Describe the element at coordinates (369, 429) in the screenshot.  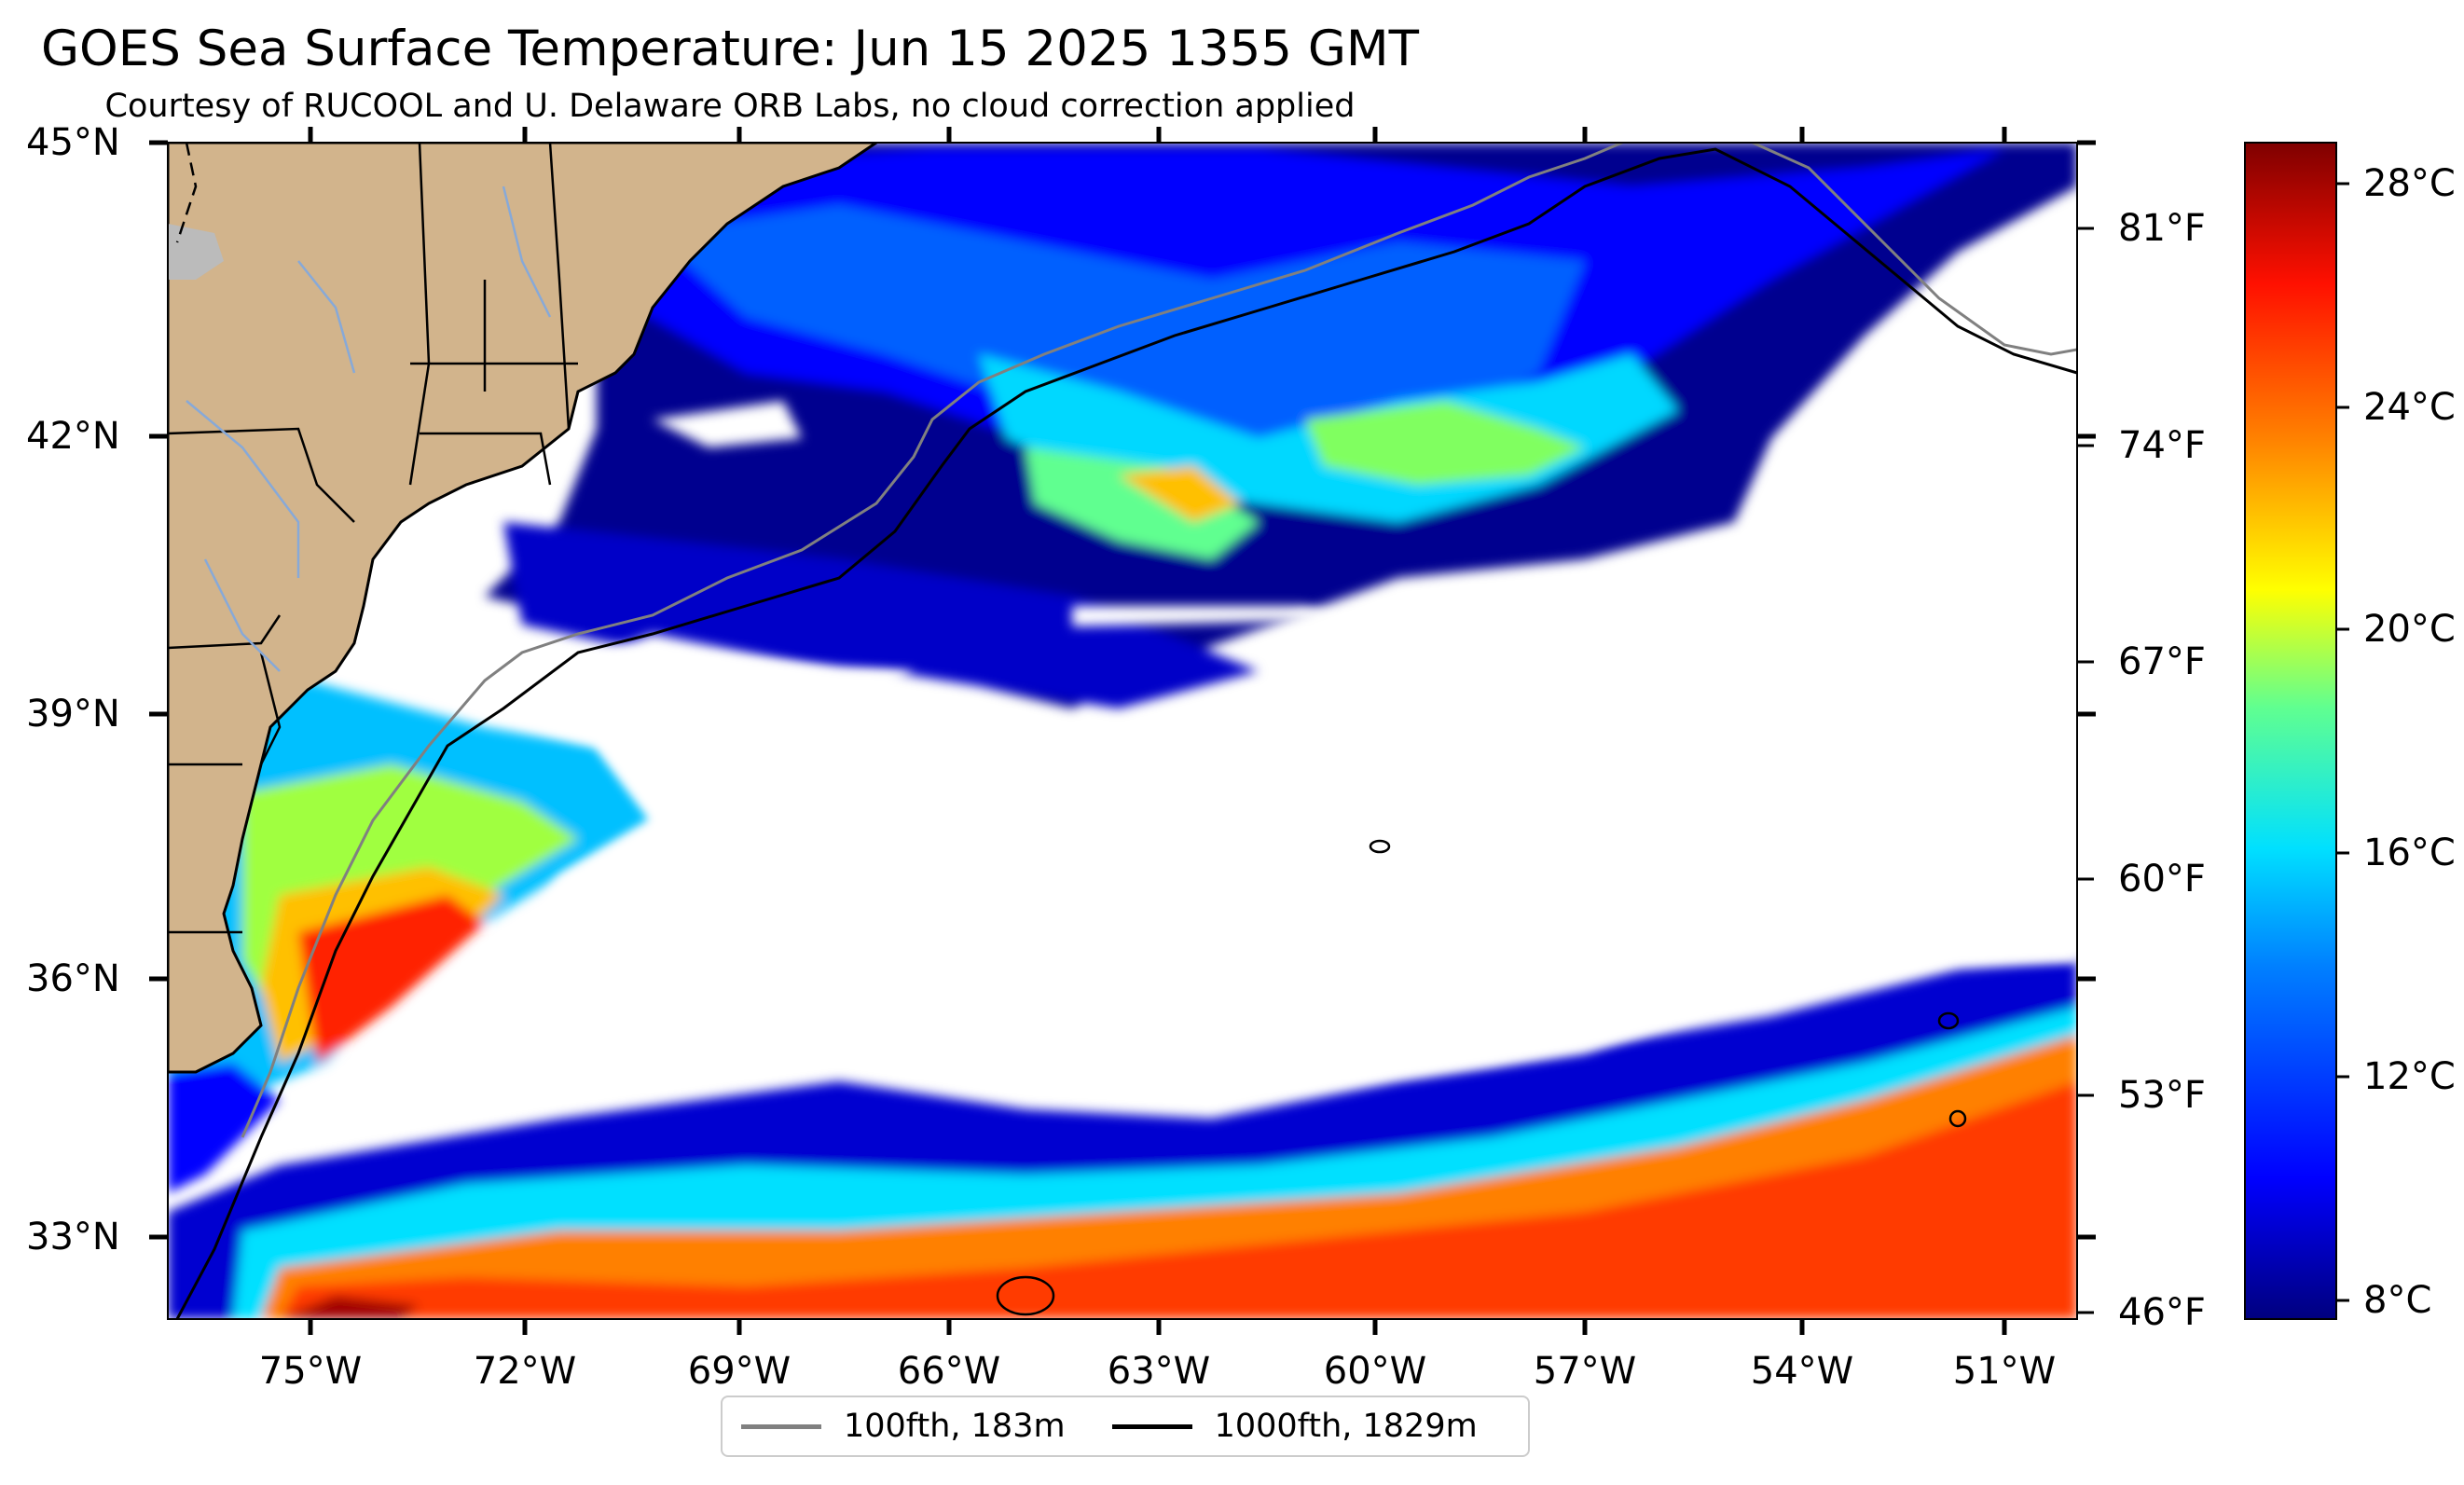
I see `rivers` at that location.